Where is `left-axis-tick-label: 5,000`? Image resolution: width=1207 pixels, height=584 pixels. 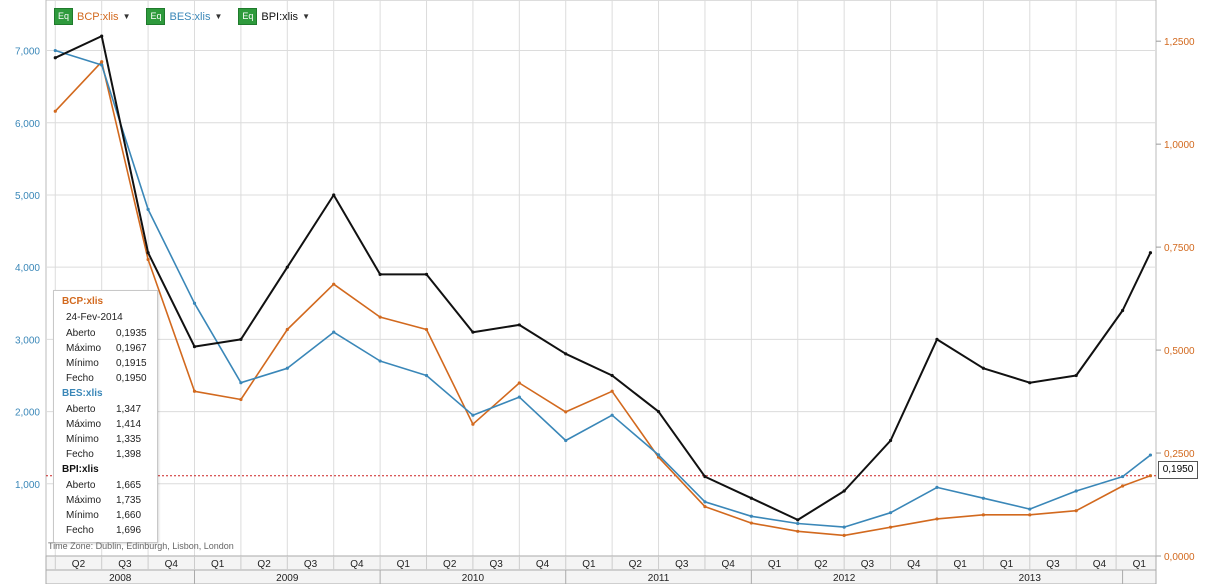
left-axis-tick-label: 5,000 is located at coordinates (27, 196).